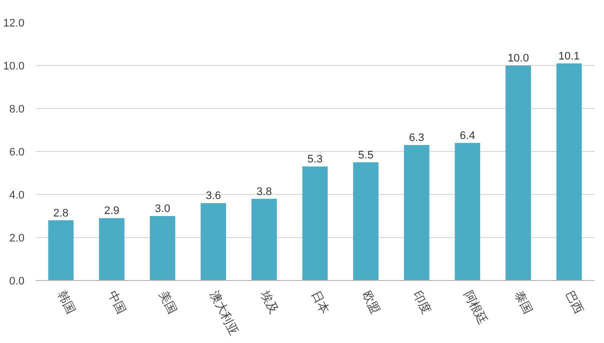 This screenshot has width=604, height=343. Describe the element at coordinates (569, 56) in the screenshot. I see `data-label: 10.1` at that location.